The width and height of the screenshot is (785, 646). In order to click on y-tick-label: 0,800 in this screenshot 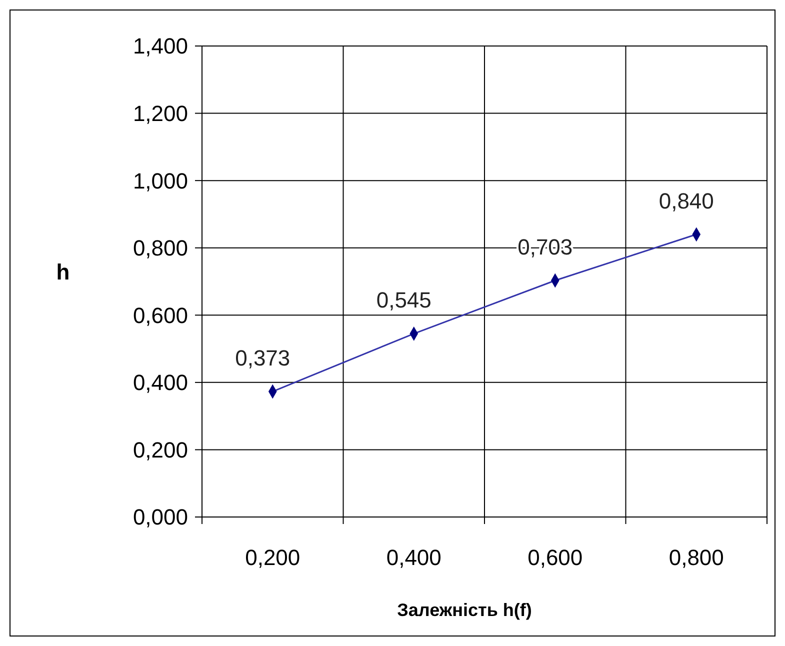, I will do `click(160, 248)`.